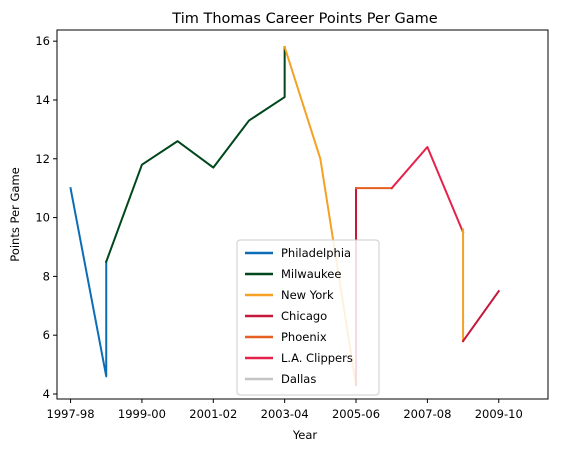 The image size is (569, 453). Describe the element at coordinates (46, 335) in the screenshot. I see `y-tick-label-1: 6` at that location.